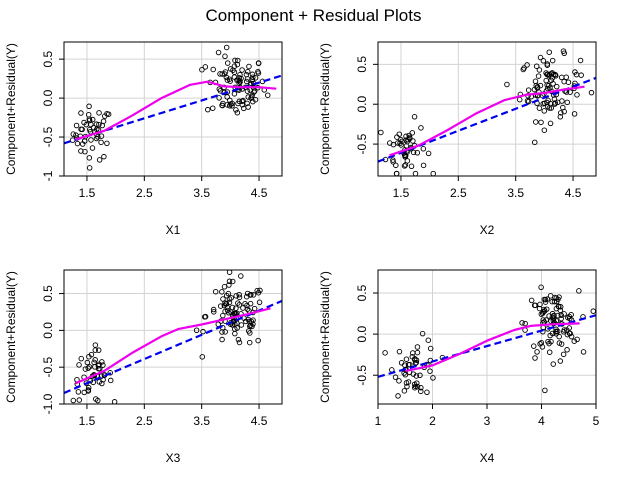 This screenshot has height=484, width=627. I want to click on x-axis-label: X3, so click(173, 458).